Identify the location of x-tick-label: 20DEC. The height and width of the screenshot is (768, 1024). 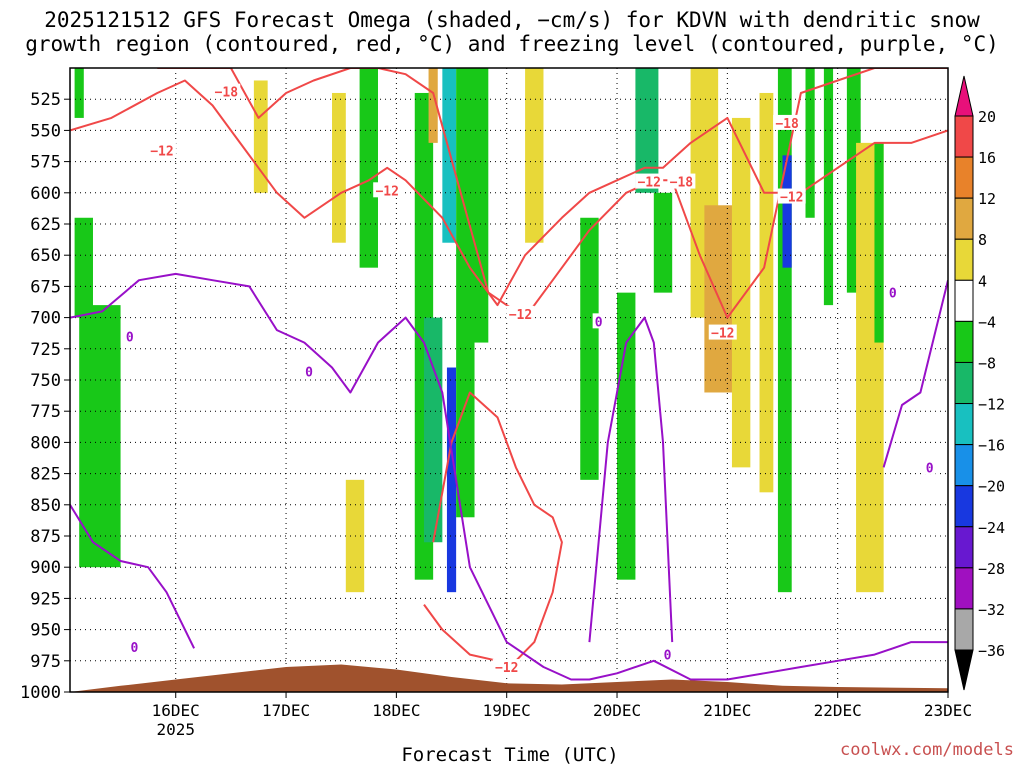
(617, 710).